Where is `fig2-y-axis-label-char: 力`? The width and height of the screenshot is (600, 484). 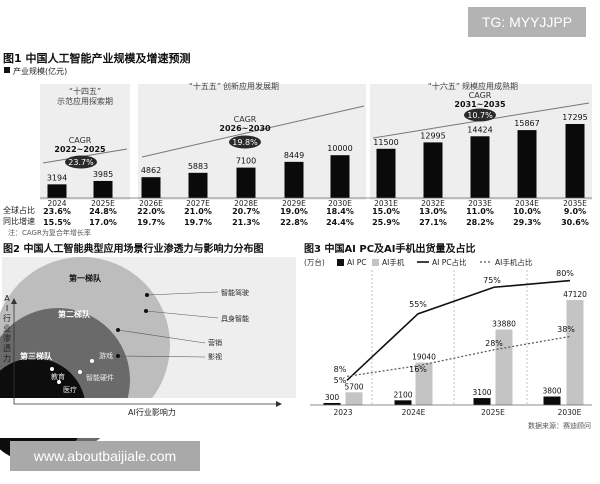 fig2-y-axis-label-char: 力 is located at coordinates (7, 358).